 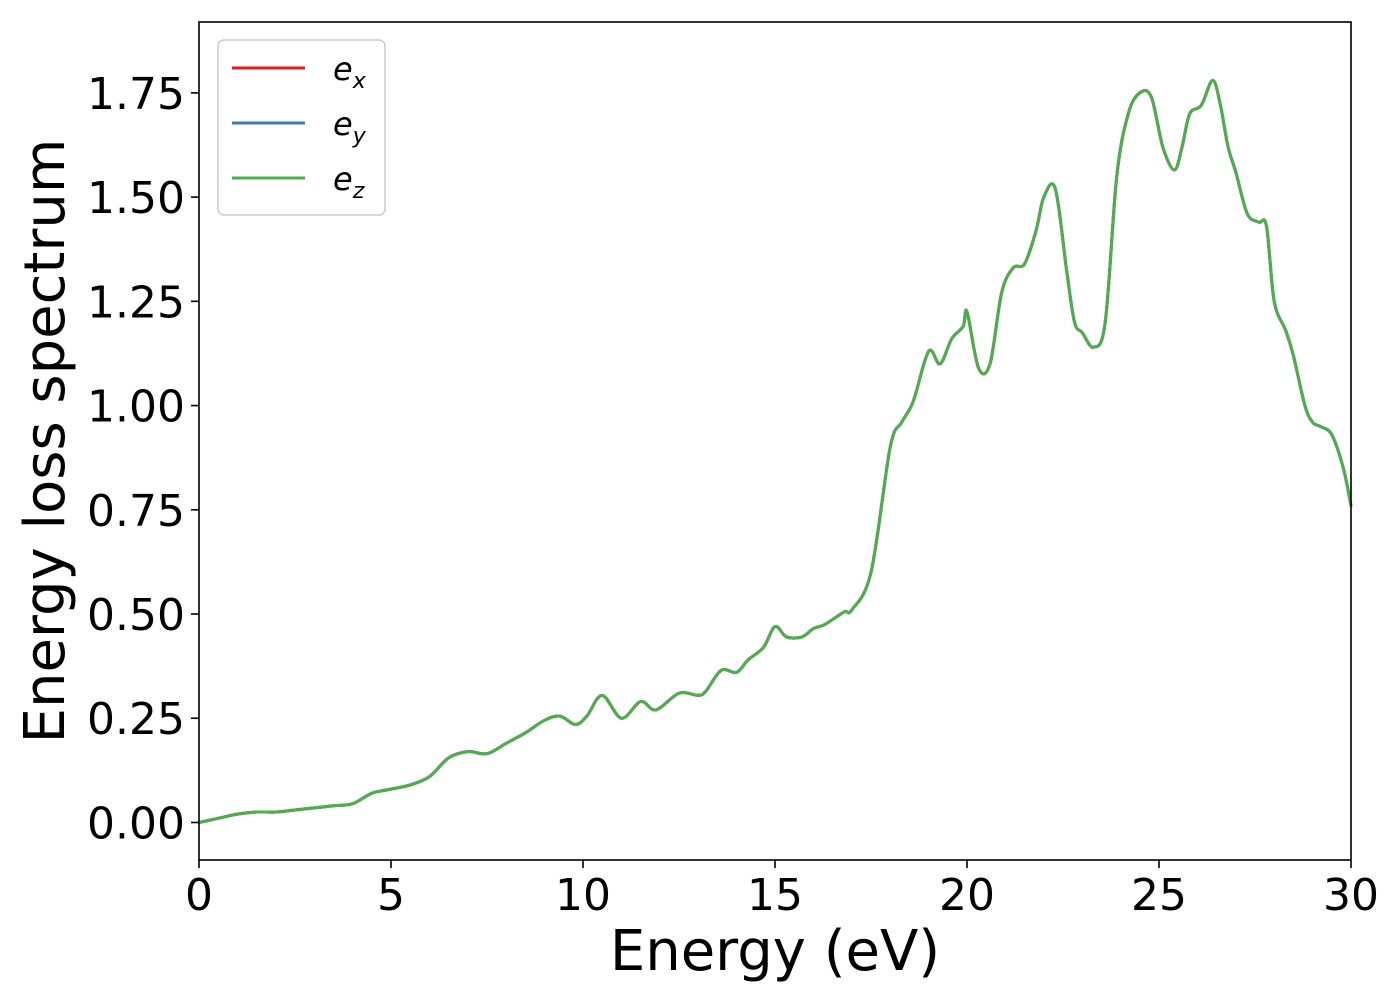 I want to click on legend-label-e-y: ey, so click(x=350, y=127).